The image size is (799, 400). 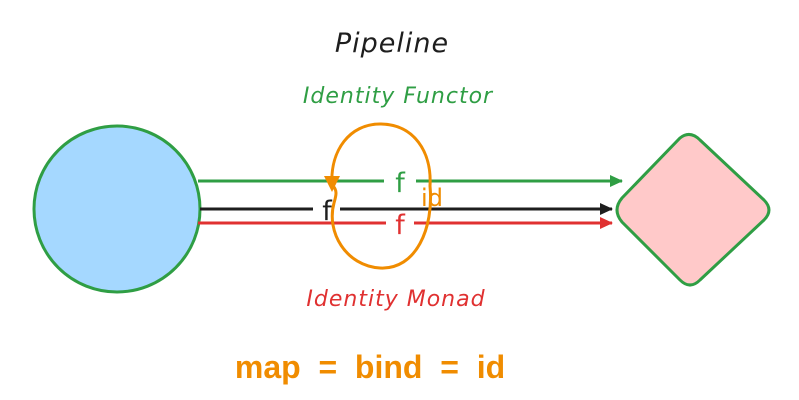 What do you see at coordinates (693, 210) in the screenshot?
I see `target-diamond-node` at bounding box center [693, 210].